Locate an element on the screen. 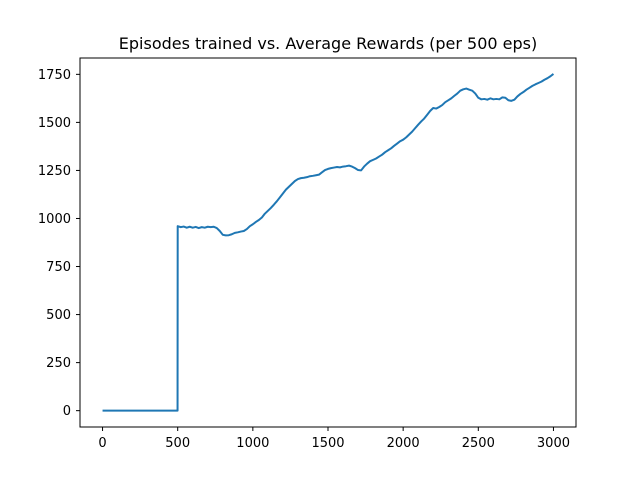  x-tick-label: 2000 is located at coordinates (403, 443).